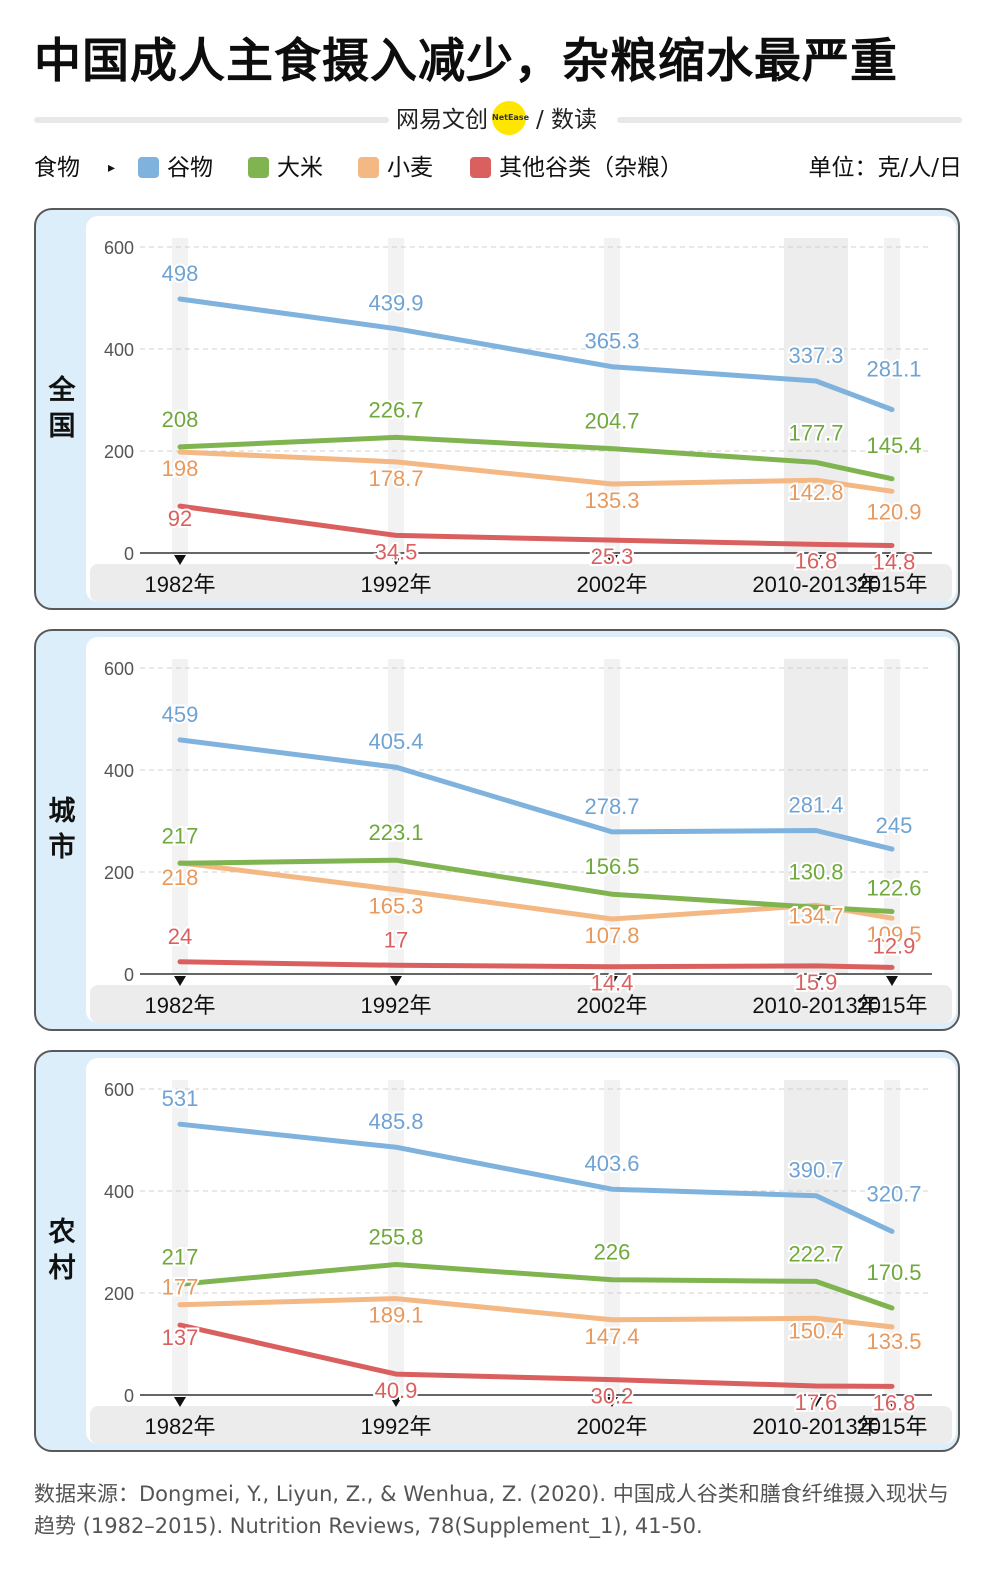 The width and height of the screenshot is (1000, 1578). I want to click on data-label: 439.9, so click(395, 303).